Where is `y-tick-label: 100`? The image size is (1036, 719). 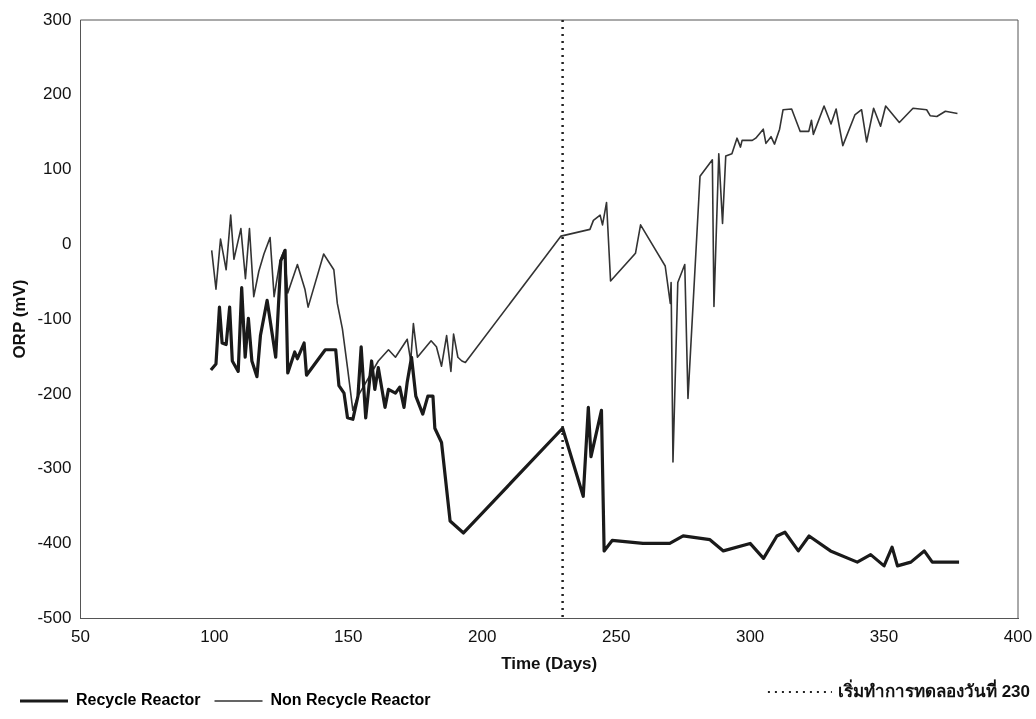
y-tick-label: 100 is located at coordinates (57, 169).